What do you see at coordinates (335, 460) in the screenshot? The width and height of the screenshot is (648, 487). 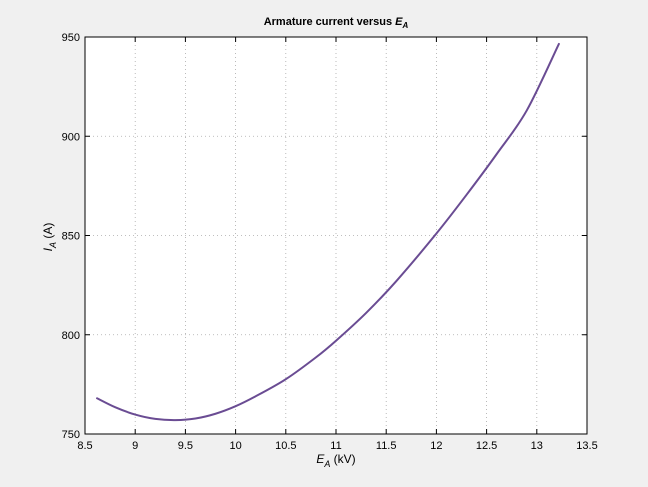 I see `x-axis-label: EA (kV)` at bounding box center [335, 460].